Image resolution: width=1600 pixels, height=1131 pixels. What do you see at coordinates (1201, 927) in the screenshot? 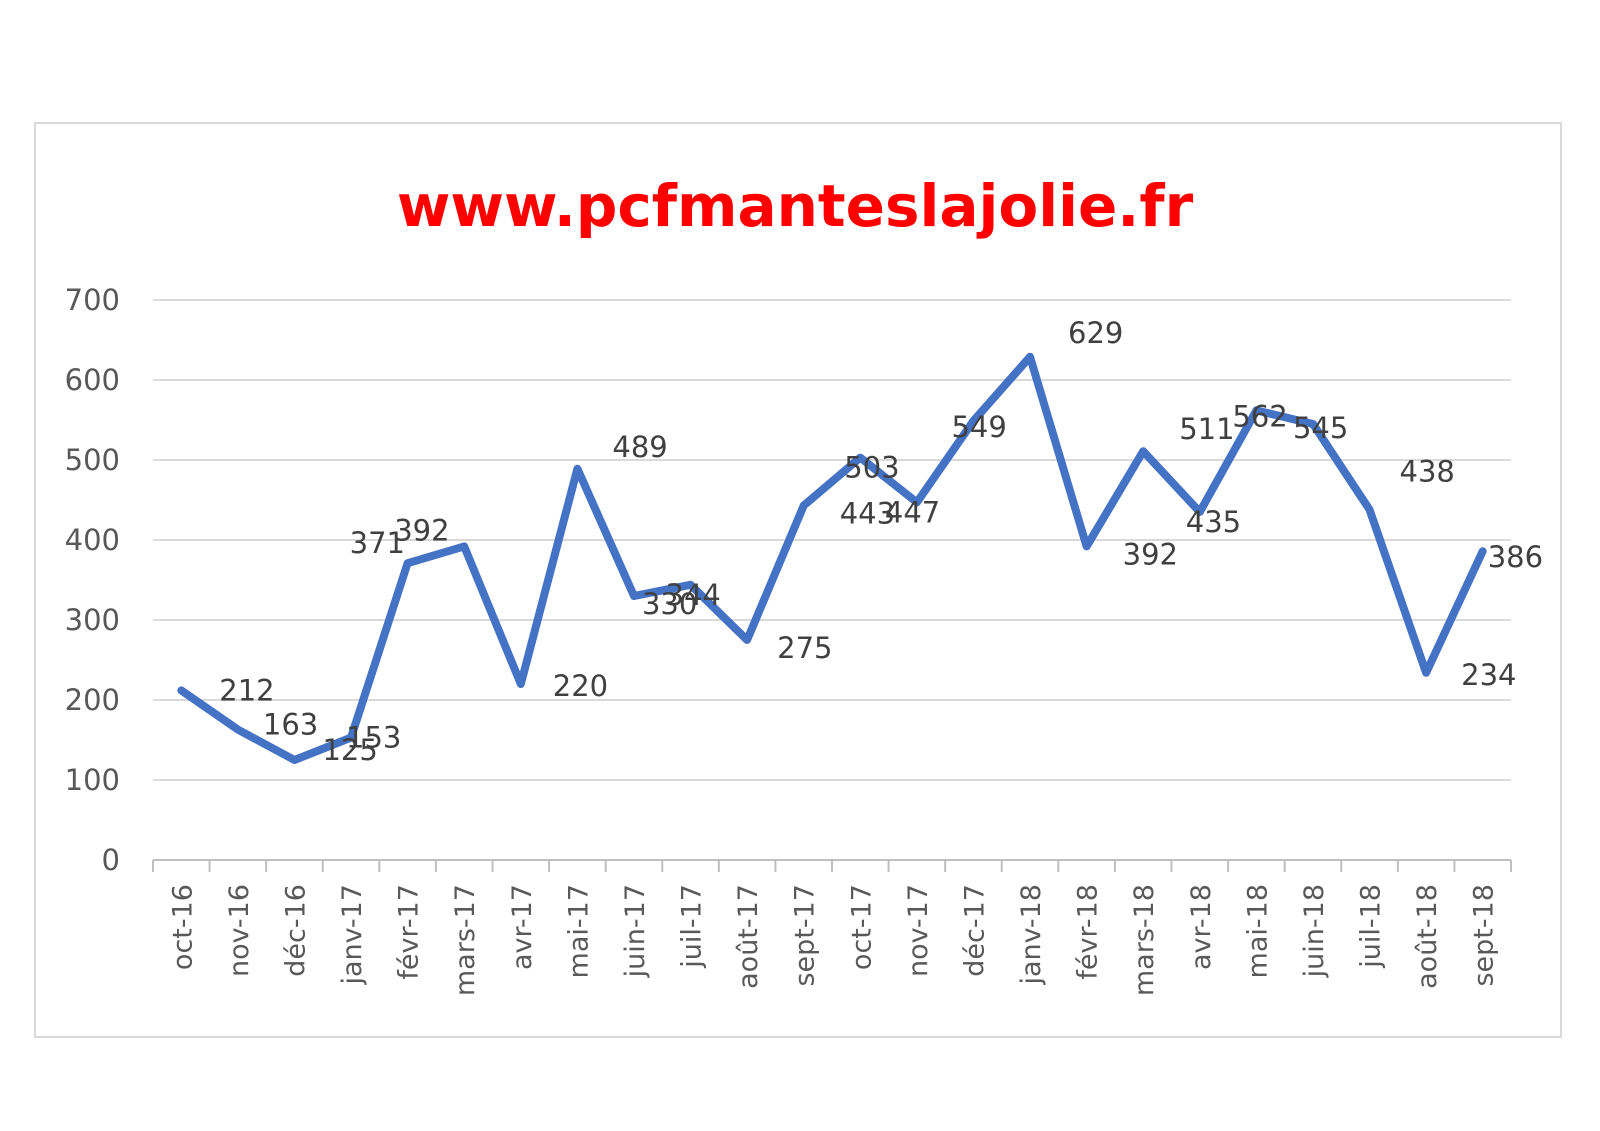
I see `x-tick-label: avr-18` at bounding box center [1201, 927].